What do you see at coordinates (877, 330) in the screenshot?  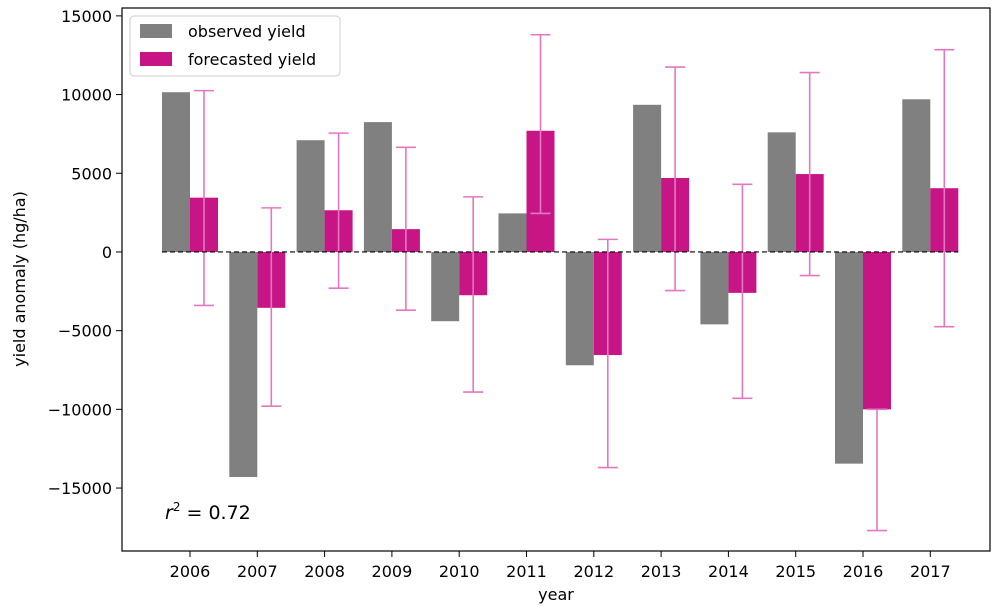 I see `bar-forecasted-2016` at bounding box center [877, 330].